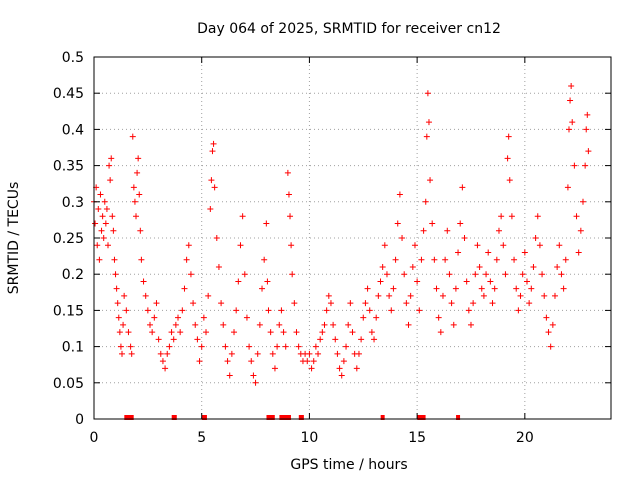 The width and height of the screenshot is (640, 480). Describe the element at coordinates (94, 438) in the screenshot. I see `x-tick-label: 0` at that location.